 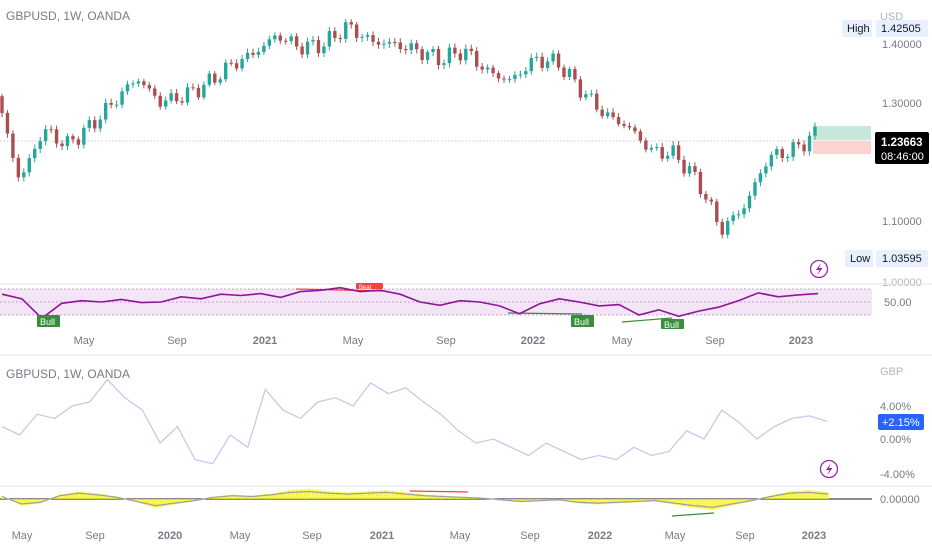 I want to click on low-value-badge, so click(x=902, y=258).